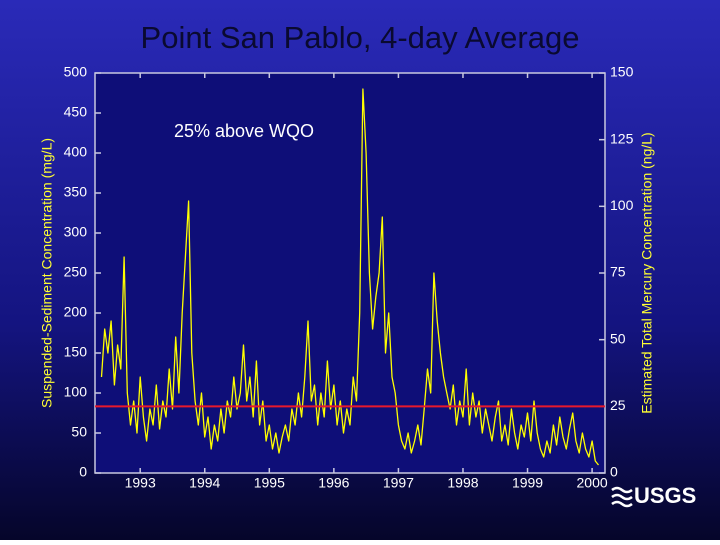 The image size is (720, 545). Describe the element at coordinates (83, 472) in the screenshot. I see `y-tick-label: 0` at that location.